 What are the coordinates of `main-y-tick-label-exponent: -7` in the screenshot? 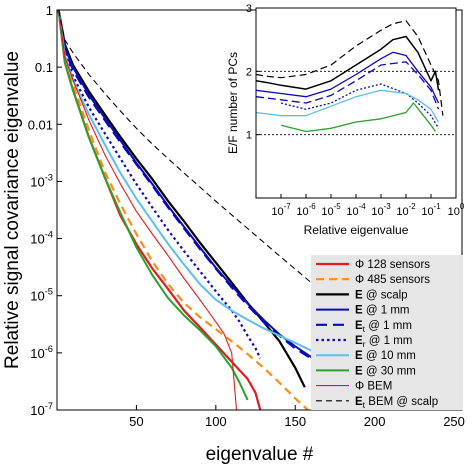 It's located at (49, 406).